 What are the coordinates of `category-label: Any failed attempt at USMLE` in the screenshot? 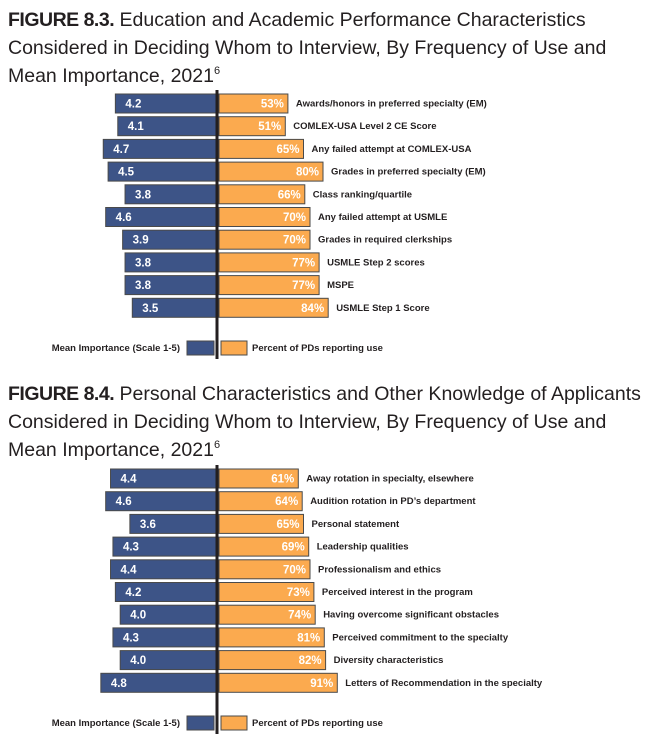 It's located at (382, 217).